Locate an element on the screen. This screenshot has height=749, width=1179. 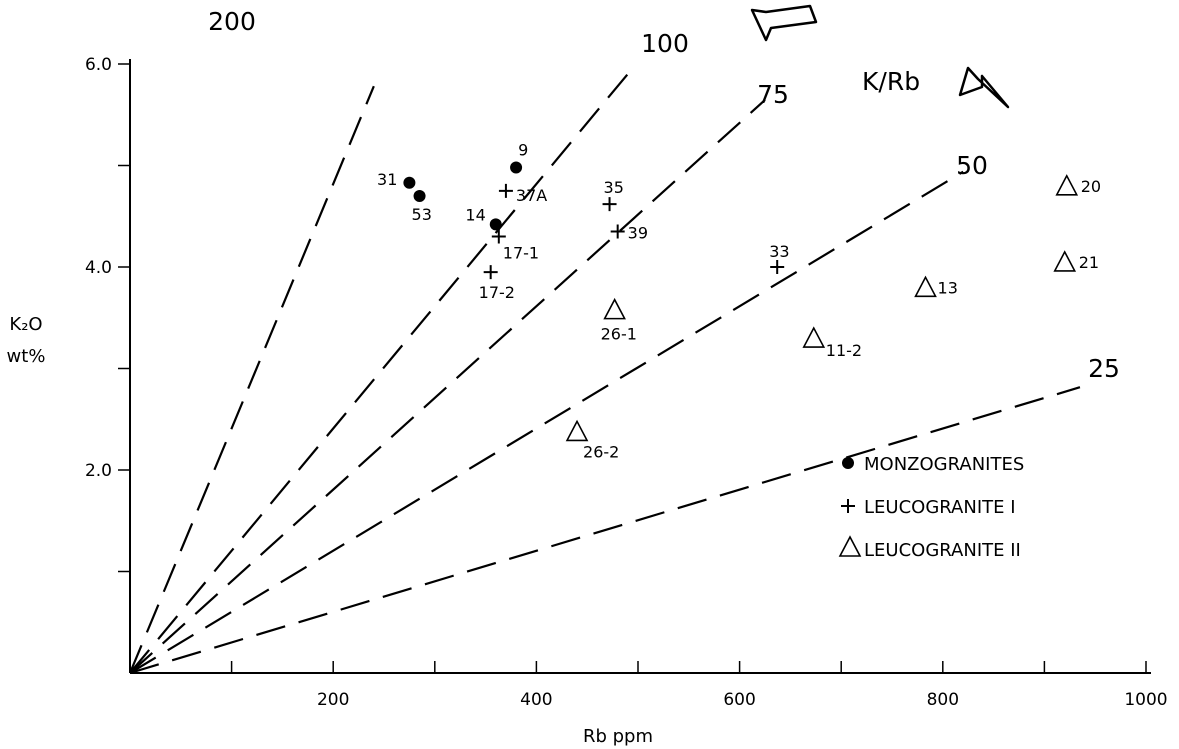
arrow-upper-left-icon is located at coordinates (784, 23).